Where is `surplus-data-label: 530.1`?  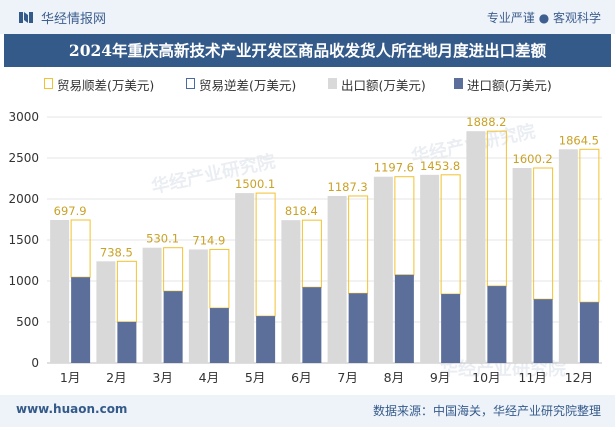
surplus-data-label: 530.1 is located at coordinates (162, 239).